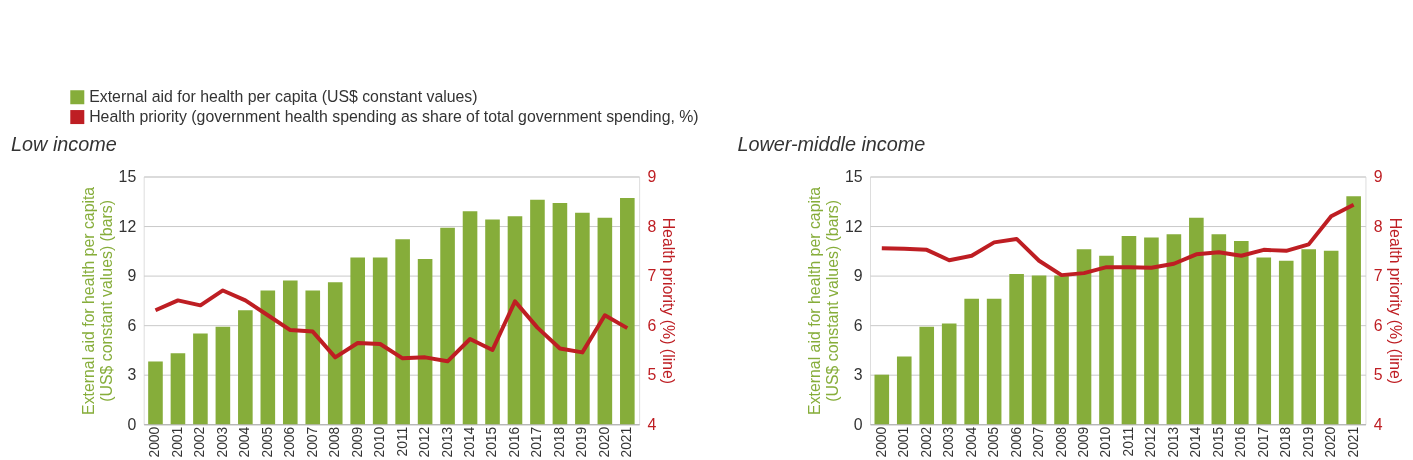 Image resolution: width=1413 pixels, height=460 pixels. I want to click on x-tick-label: 2012, so click(1150, 442).